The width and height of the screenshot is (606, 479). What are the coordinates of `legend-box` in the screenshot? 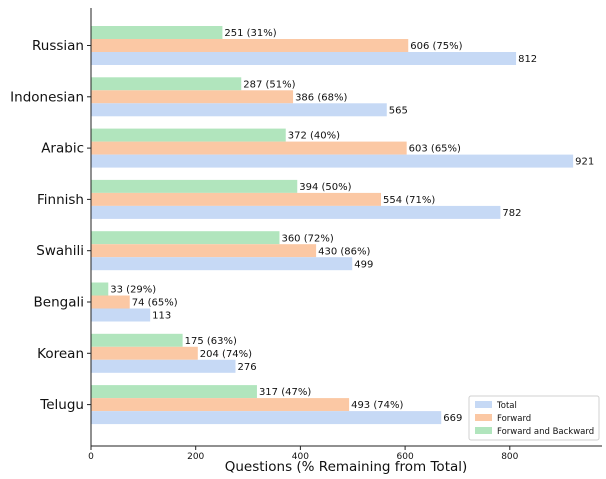 It's located at (534, 418).